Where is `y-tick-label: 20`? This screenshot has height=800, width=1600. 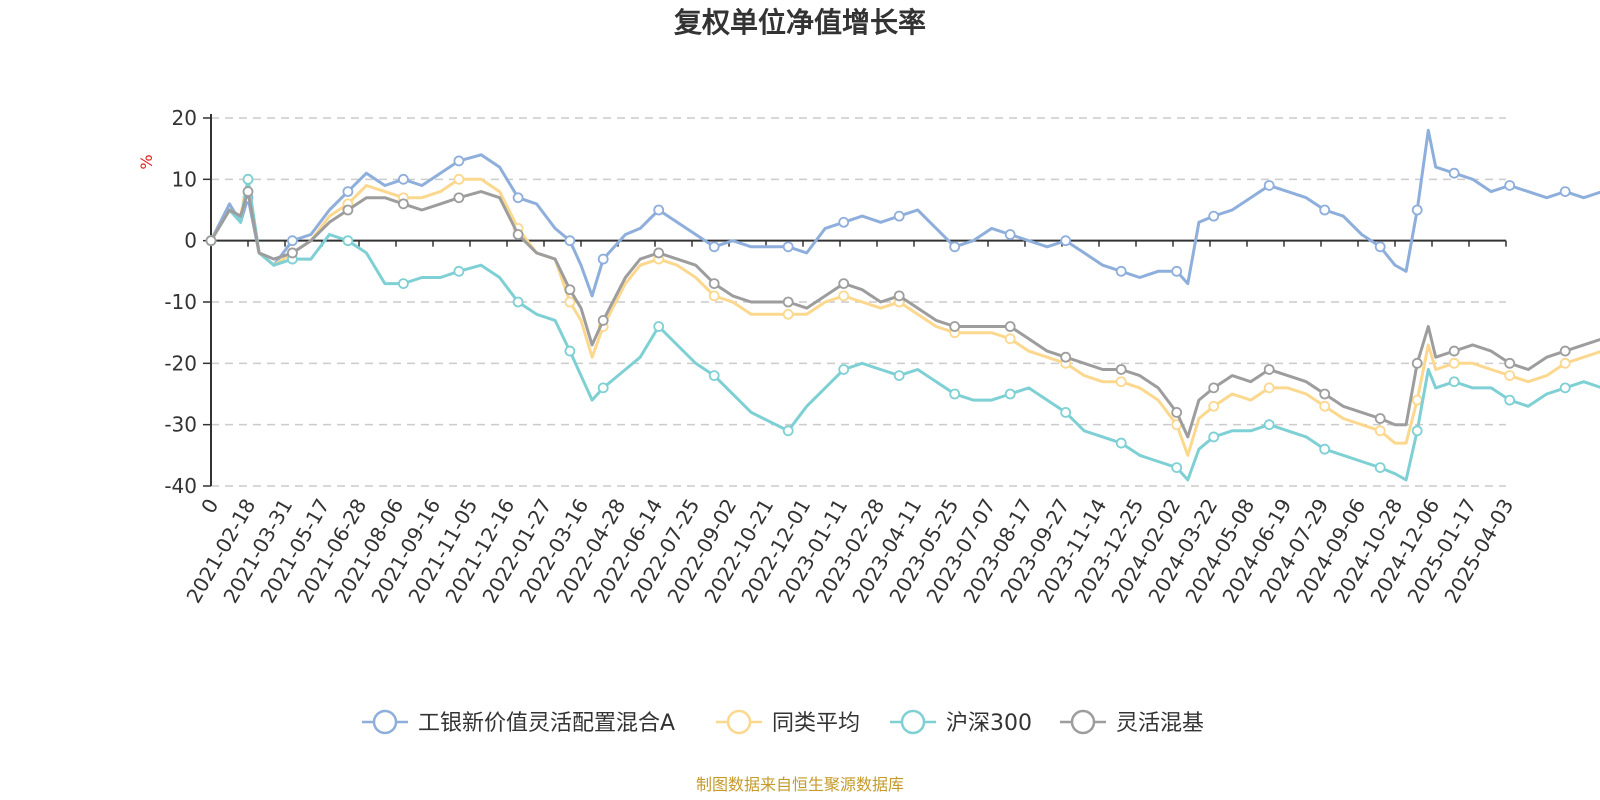 y-tick-label: 20 is located at coordinates (184, 118).